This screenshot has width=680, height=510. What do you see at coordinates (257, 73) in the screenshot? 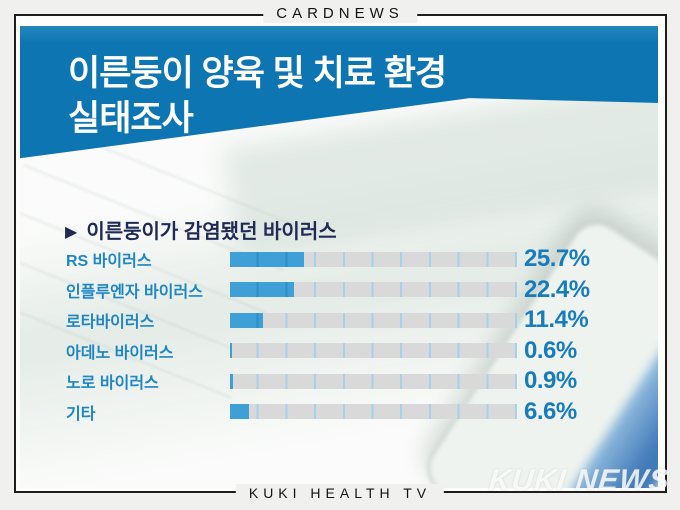
I see `page-title-line1: 이른둥이 양육 및 치료 환경` at bounding box center [257, 73].